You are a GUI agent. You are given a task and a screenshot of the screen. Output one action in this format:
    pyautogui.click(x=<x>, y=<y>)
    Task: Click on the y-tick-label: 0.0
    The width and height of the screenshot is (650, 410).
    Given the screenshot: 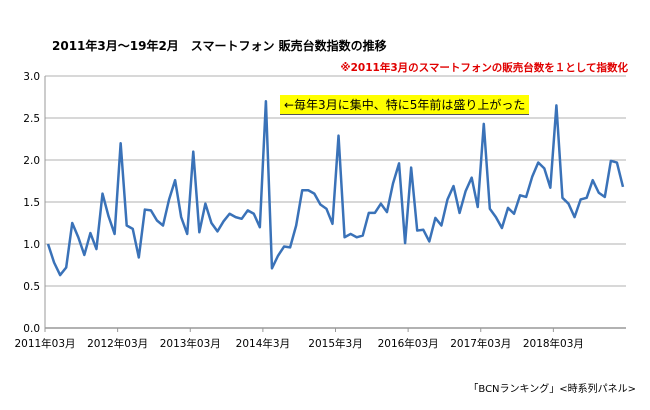 What is the action you would take?
    pyautogui.click(x=31, y=329)
    